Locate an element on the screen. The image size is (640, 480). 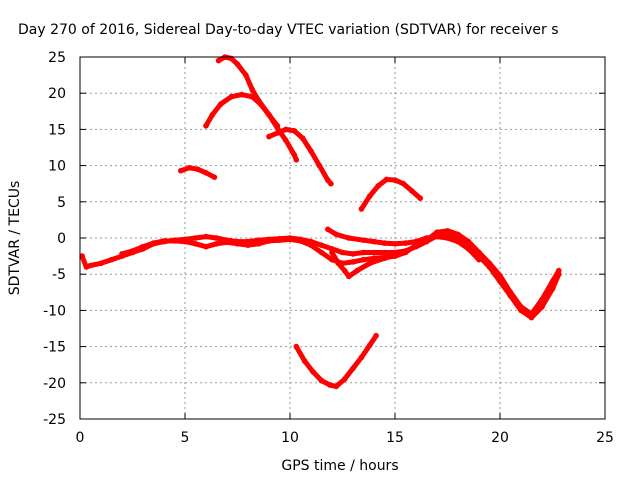
x-tick-label: 0 is located at coordinates (80, 438).